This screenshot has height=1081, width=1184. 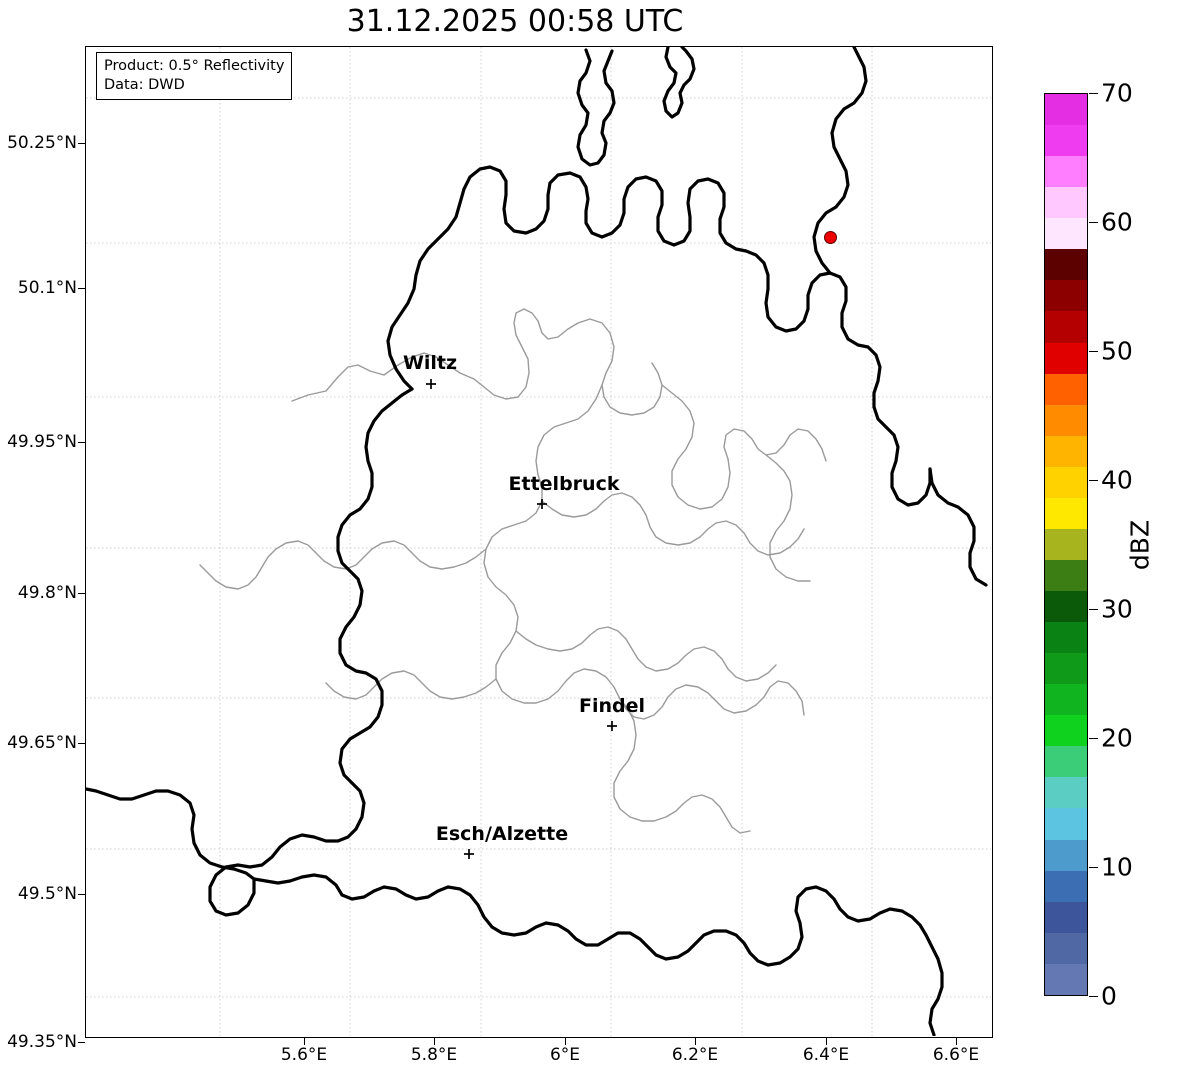 I want to click on city-marker-wiltz, so click(x=431, y=382).